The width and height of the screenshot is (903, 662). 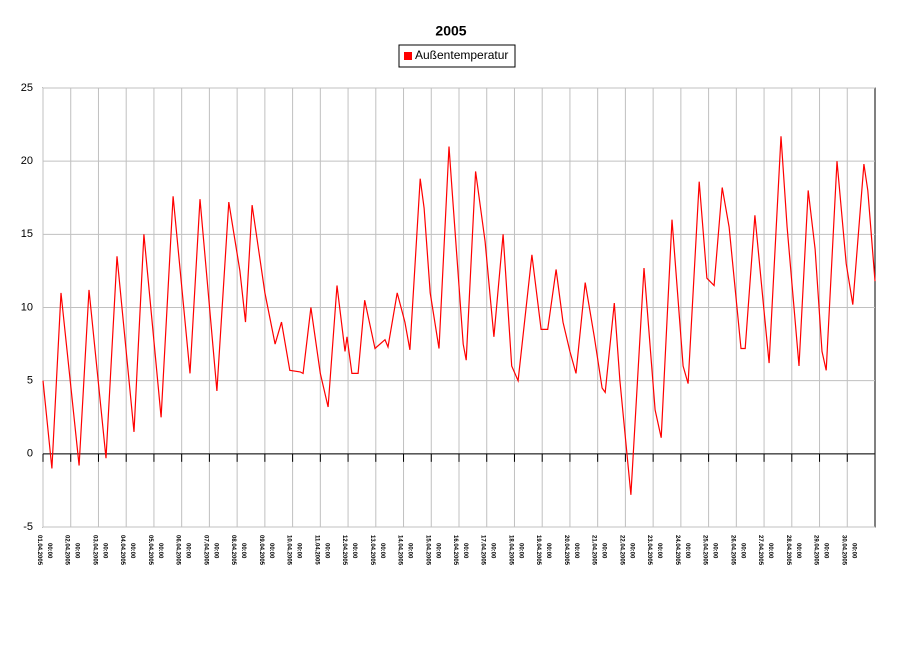 What do you see at coordinates (239, 550) in the screenshot?
I see `x-tick-label: 08.04.2005 00:00` at bounding box center [239, 550].